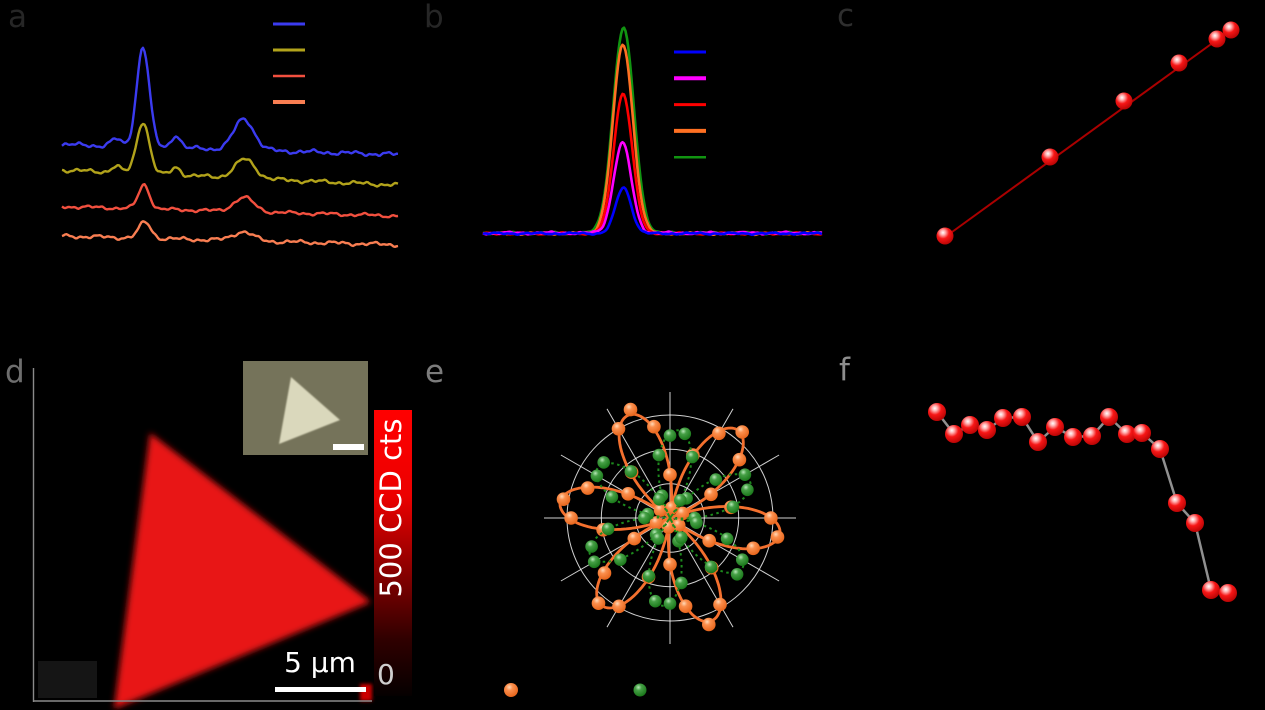 This screenshot has height=710, width=1265. Describe the element at coordinates (366, 692) in the screenshot. I see `map-corner-blob` at that location.